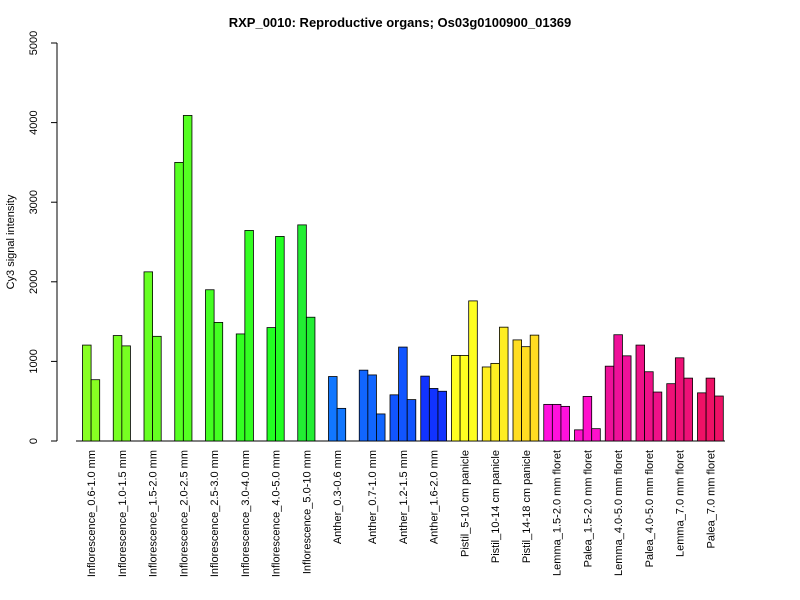  Describe the element at coordinates (154, 513) in the screenshot. I see `category-label: Inflorescence_1.5-2.0 mm` at that location.